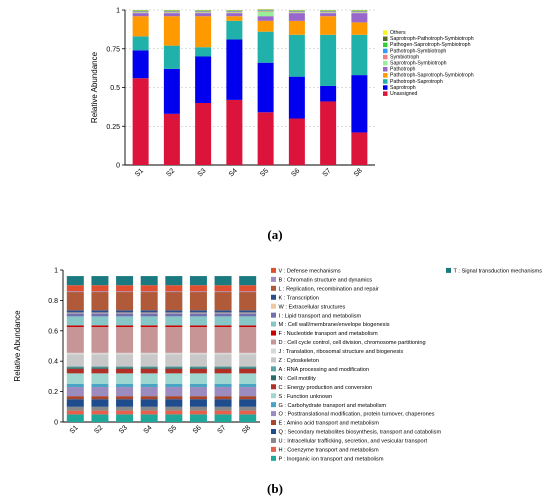 The height and width of the screenshot is (503, 550). Describe the element at coordinates (123, 429) in the screenshot. I see `x-tick-label: S3` at that location.